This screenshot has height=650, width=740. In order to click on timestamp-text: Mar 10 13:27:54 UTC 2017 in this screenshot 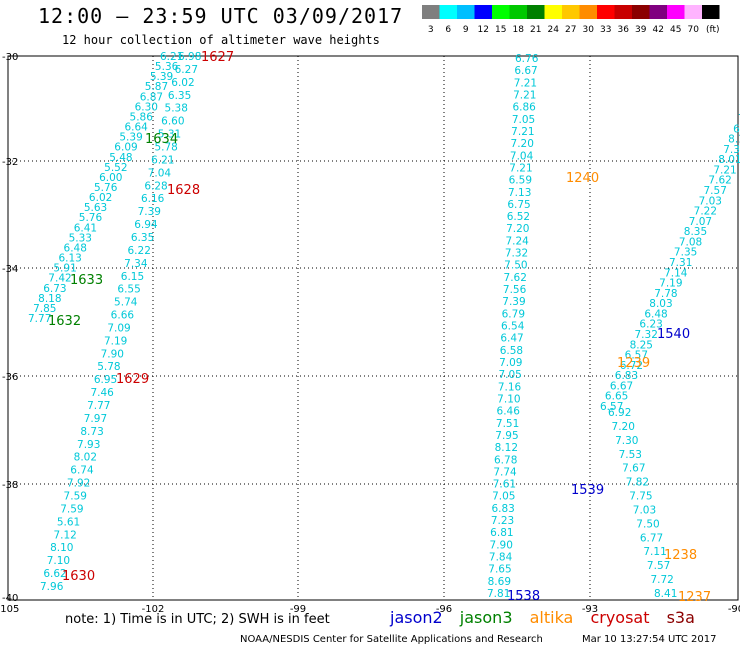, I will do `click(649, 639)`.